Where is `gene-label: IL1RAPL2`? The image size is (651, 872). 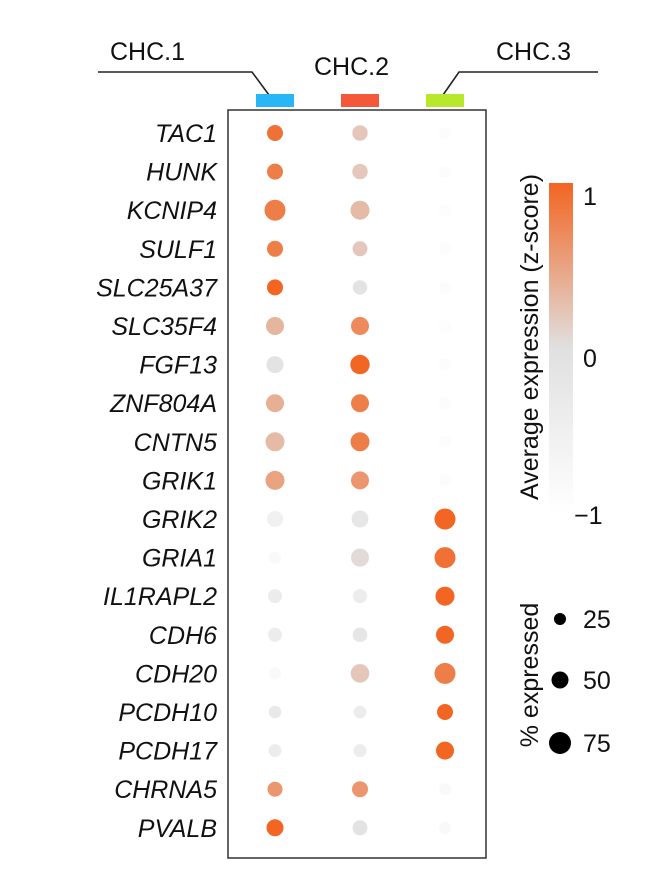 gene-label: IL1RAPL2 is located at coordinates (160, 597).